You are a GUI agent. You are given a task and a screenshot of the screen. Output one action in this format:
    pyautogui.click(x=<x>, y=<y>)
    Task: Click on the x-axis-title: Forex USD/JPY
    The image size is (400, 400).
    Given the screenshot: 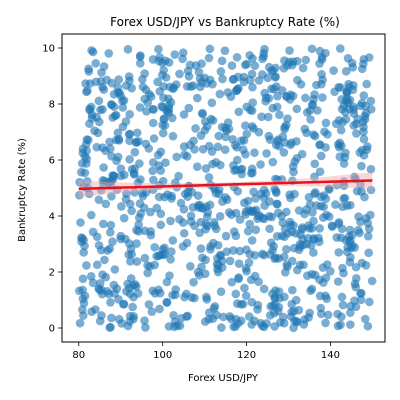 What is the action you would take?
    pyautogui.click(x=223, y=378)
    